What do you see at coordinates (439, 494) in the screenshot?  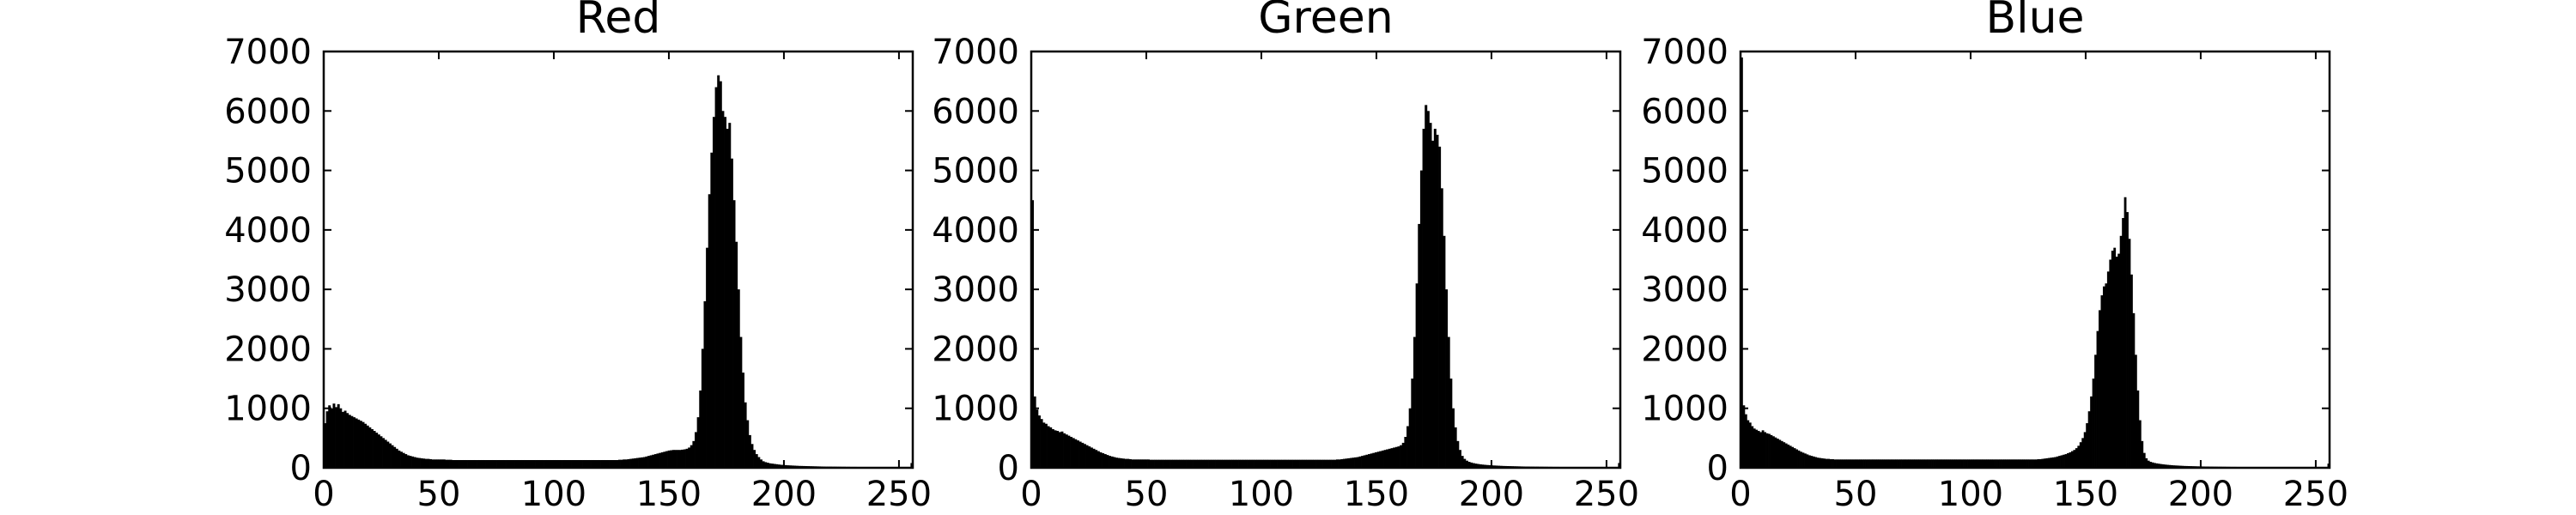 I see `x-tick-label: 50` at bounding box center [439, 494].